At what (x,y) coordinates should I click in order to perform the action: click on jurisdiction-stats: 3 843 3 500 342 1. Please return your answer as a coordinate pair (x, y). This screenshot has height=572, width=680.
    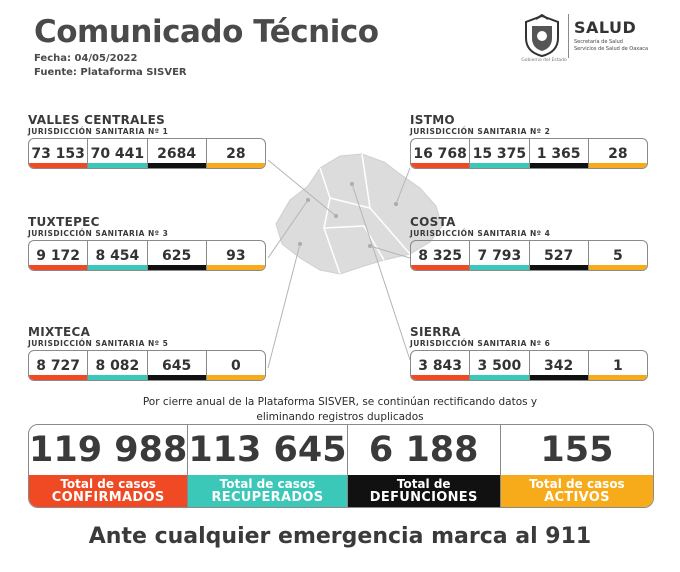
    Looking at the image, I should click on (529, 365).